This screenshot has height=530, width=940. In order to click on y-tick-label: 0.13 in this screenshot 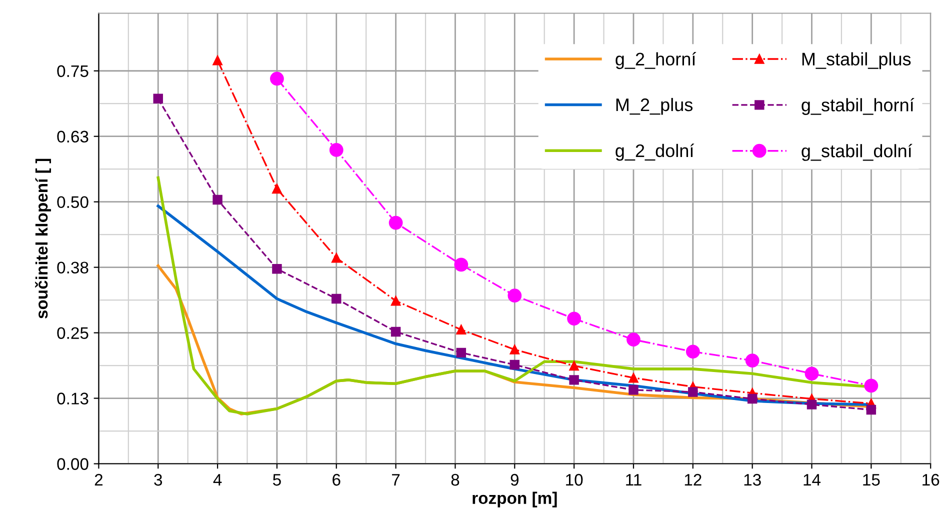, I will do `click(72, 398)`.